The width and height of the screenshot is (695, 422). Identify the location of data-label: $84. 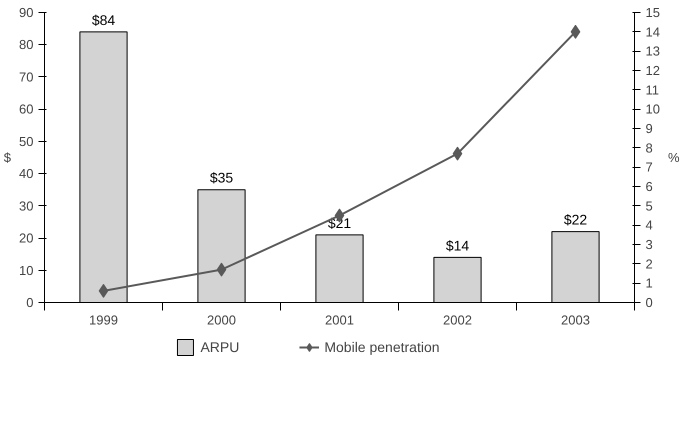
(104, 20).